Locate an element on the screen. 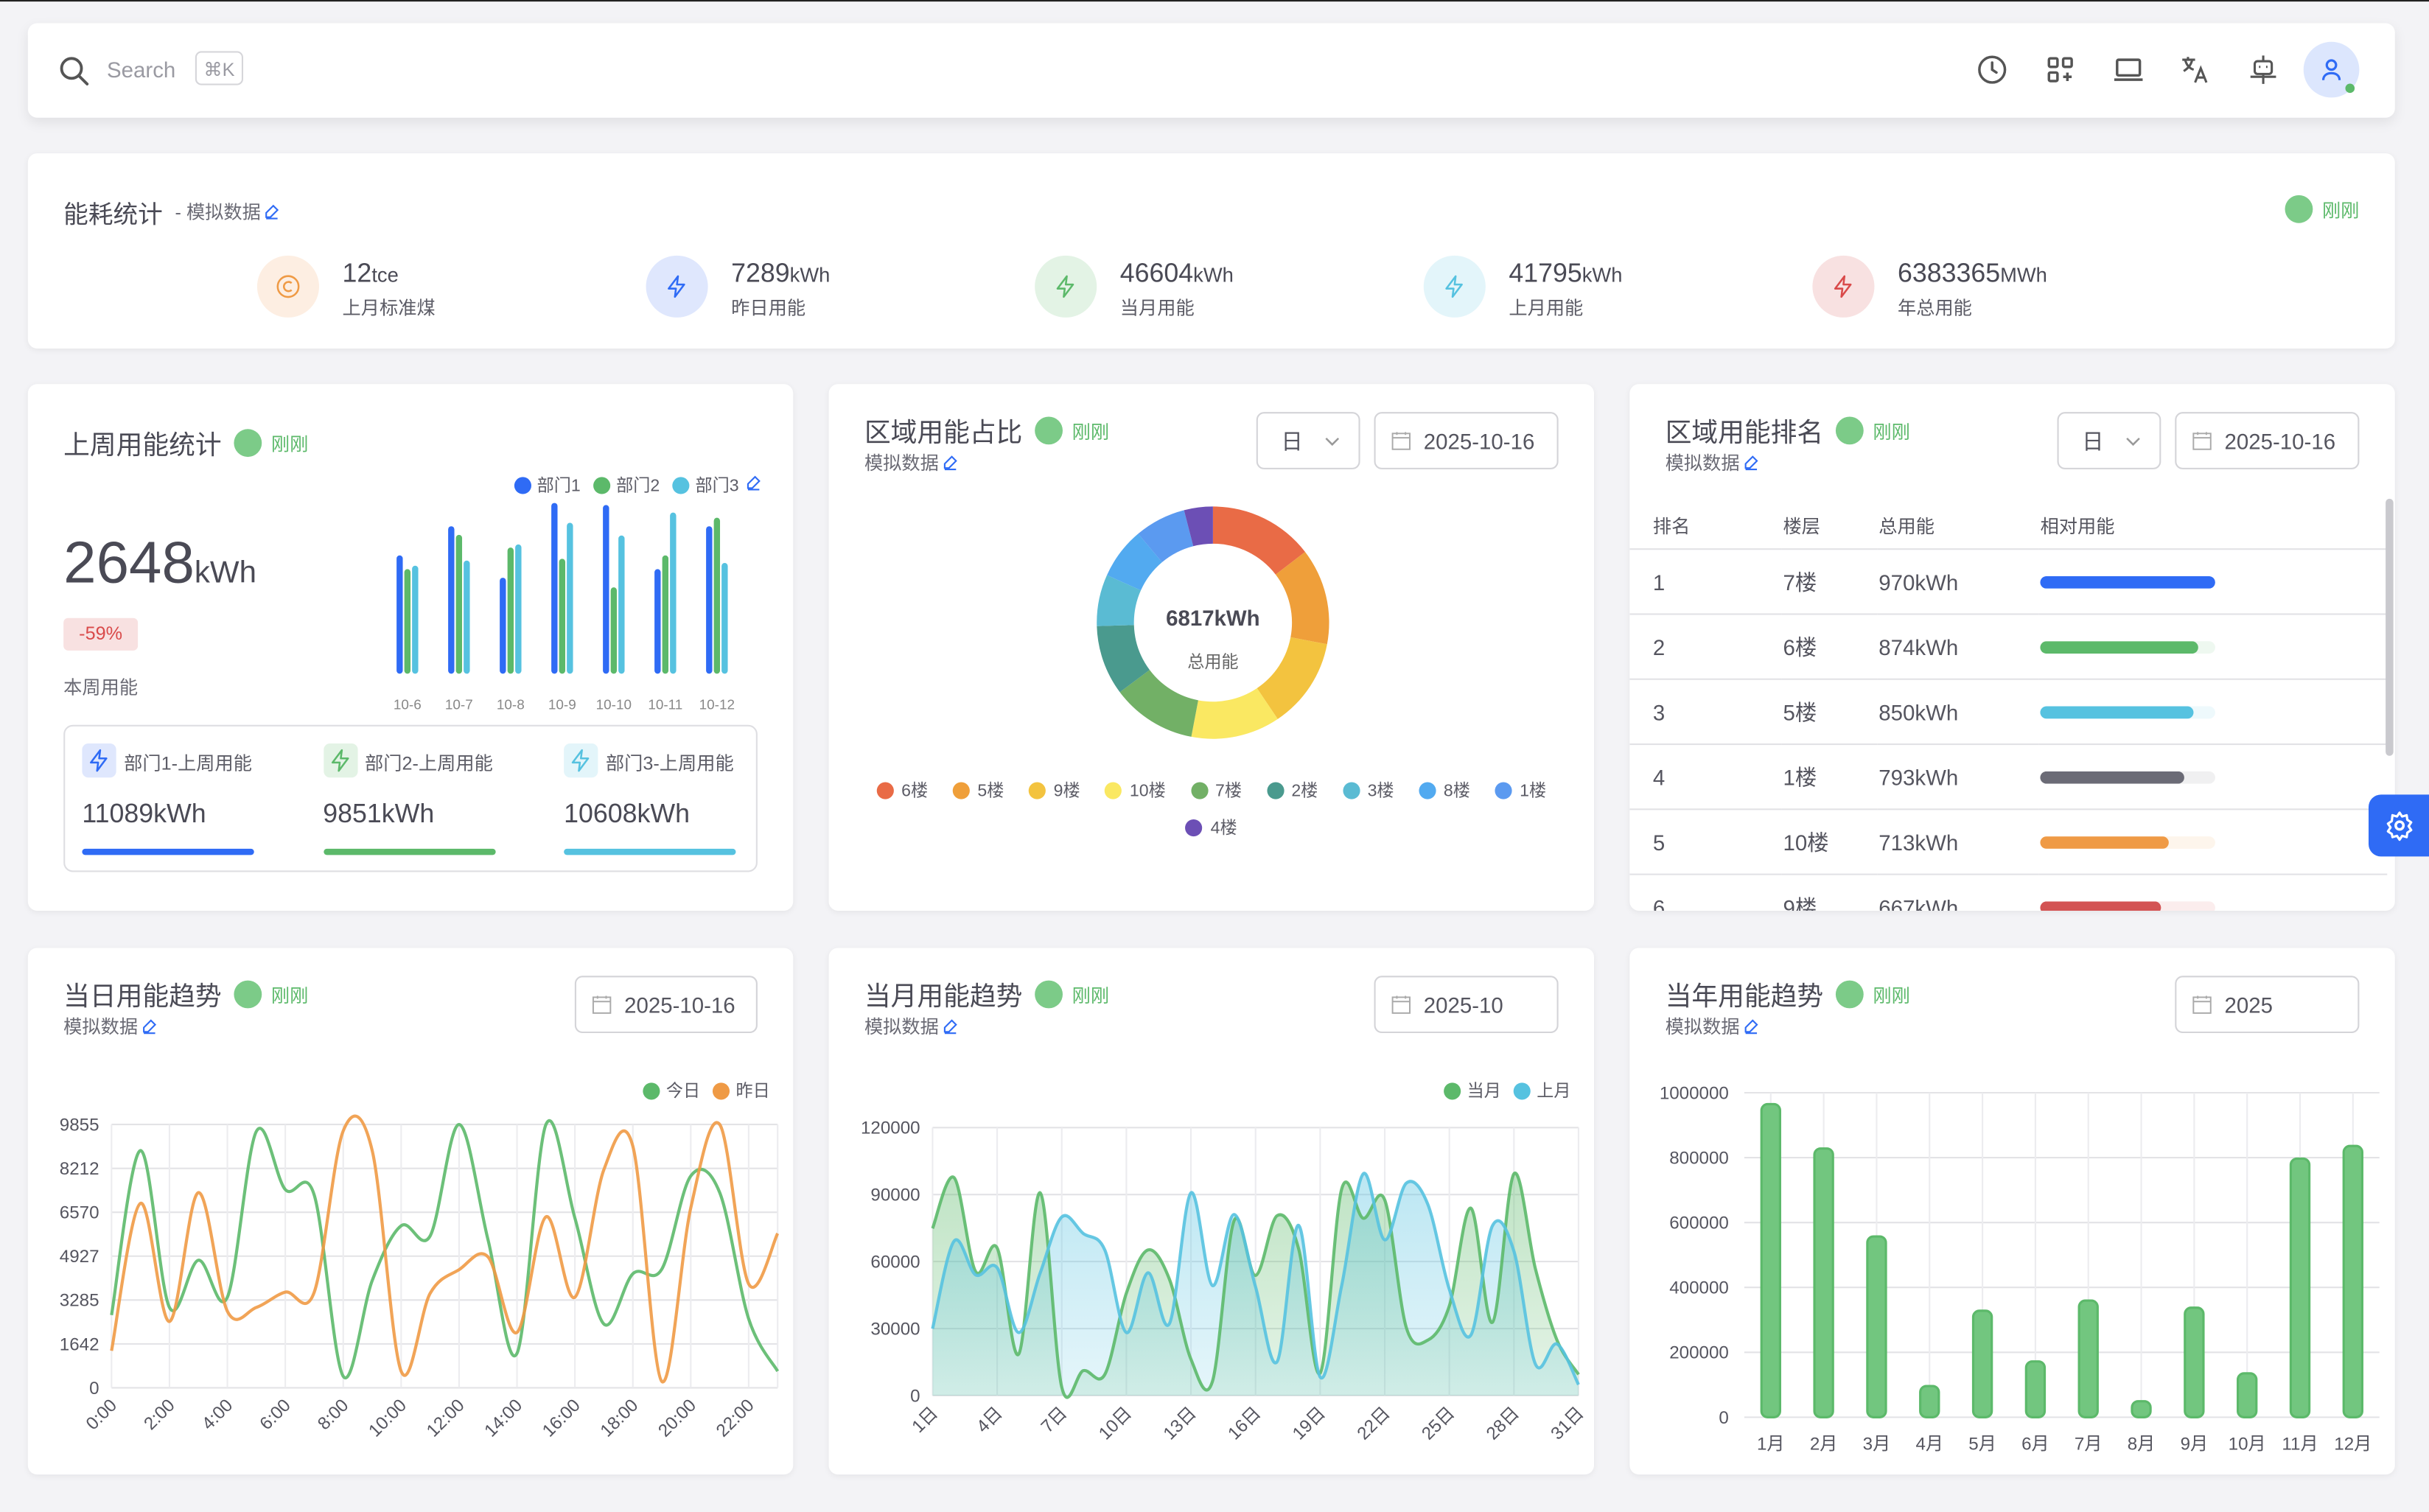 Image resolution: width=2429 pixels, height=1512 pixels. y-tick-label: 0 is located at coordinates (1723, 1418).